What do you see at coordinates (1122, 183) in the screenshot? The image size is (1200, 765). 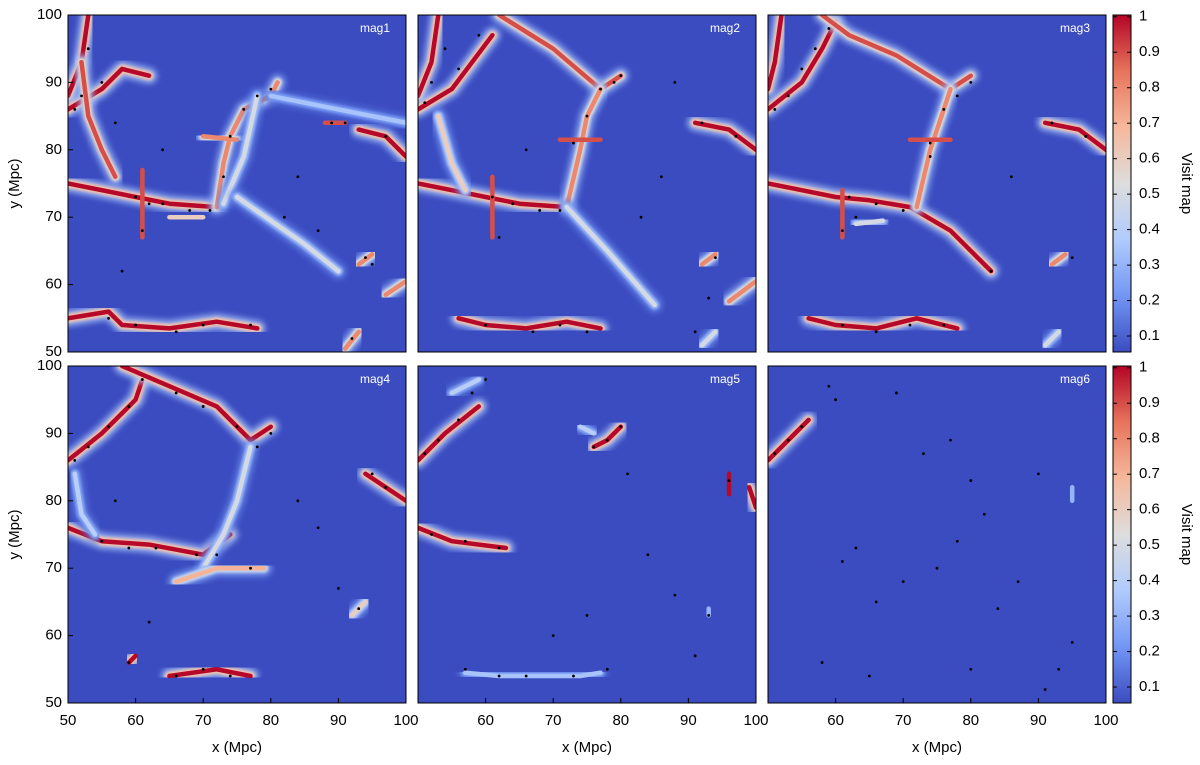 I see `colorbar` at bounding box center [1122, 183].